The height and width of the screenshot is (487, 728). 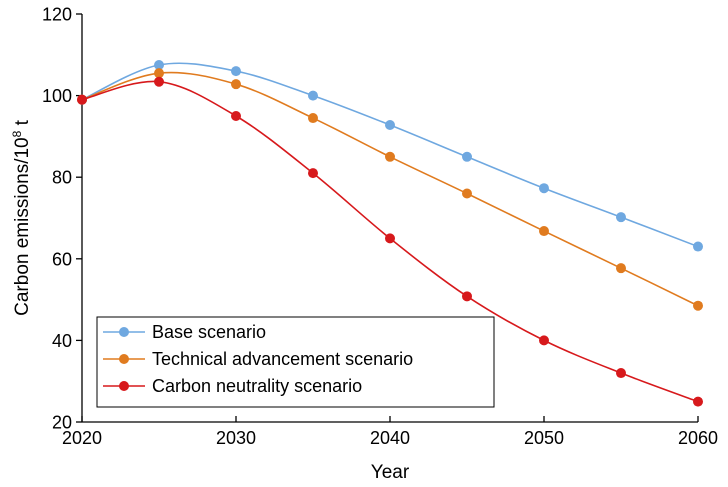 What do you see at coordinates (698, 438) in the screenshot?
I see `x-tick-label: 2060` at bounding box center [698, 438].